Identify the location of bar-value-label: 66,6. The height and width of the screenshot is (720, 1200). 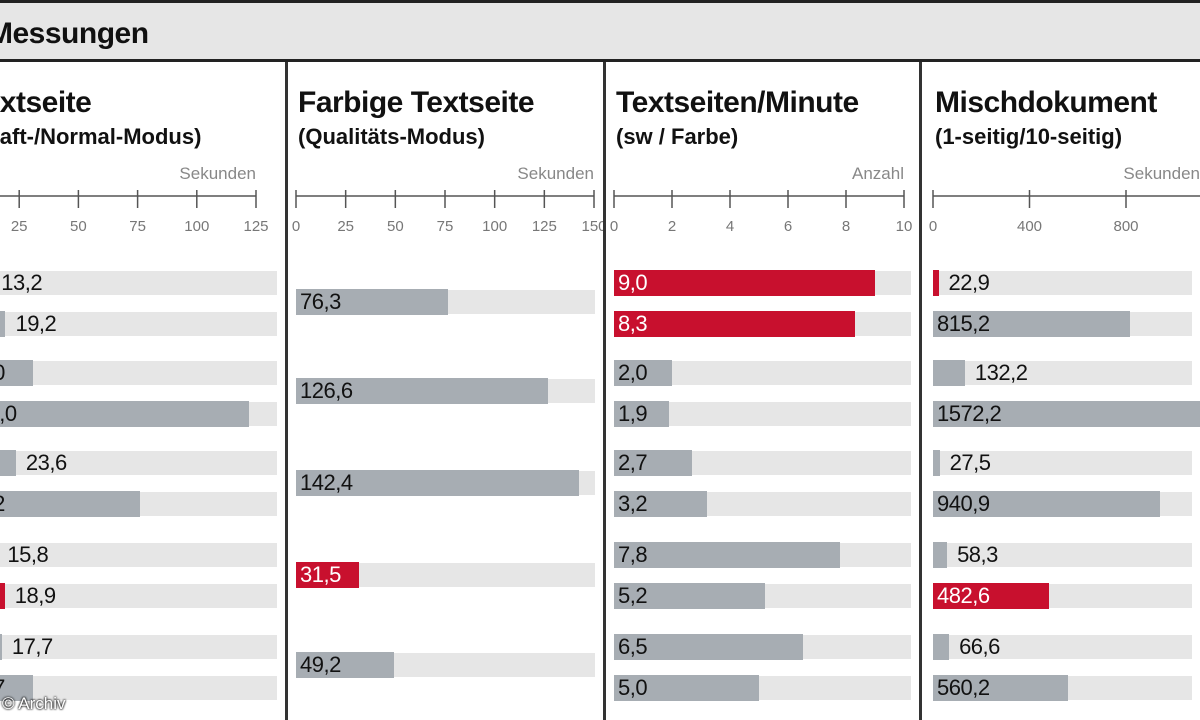
(979, 646).